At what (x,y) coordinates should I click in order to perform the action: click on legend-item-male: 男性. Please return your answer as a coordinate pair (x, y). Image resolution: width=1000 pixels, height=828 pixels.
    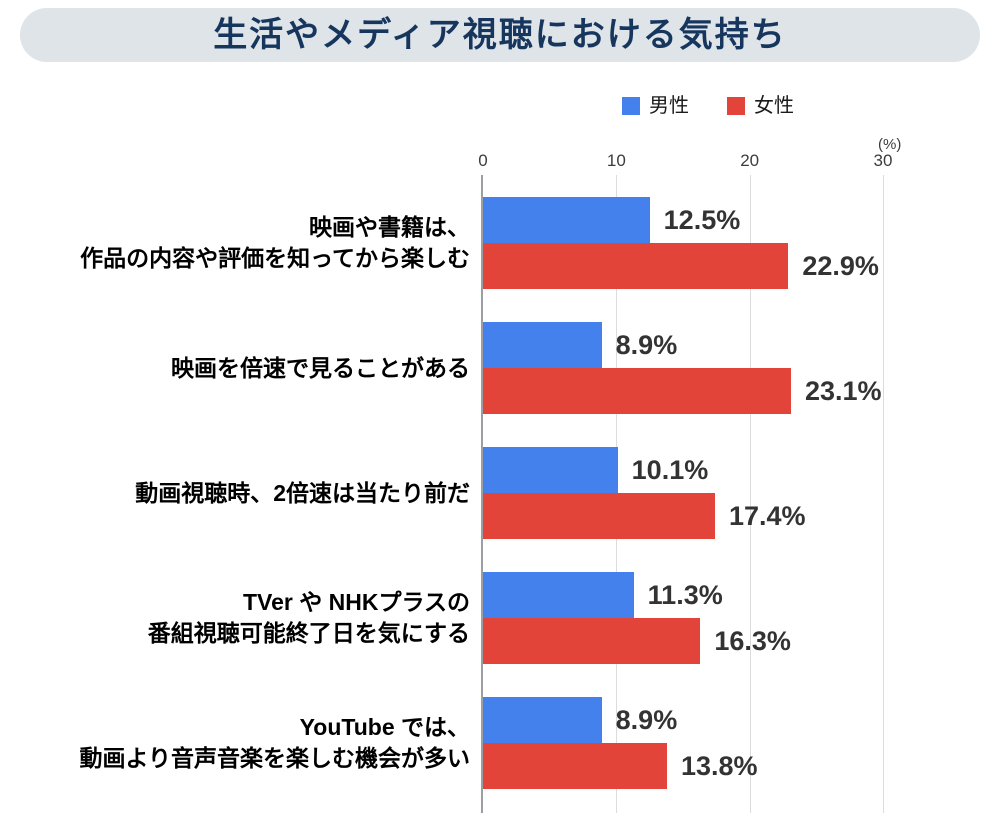
    Looking at the image, I should click on (655, 106).